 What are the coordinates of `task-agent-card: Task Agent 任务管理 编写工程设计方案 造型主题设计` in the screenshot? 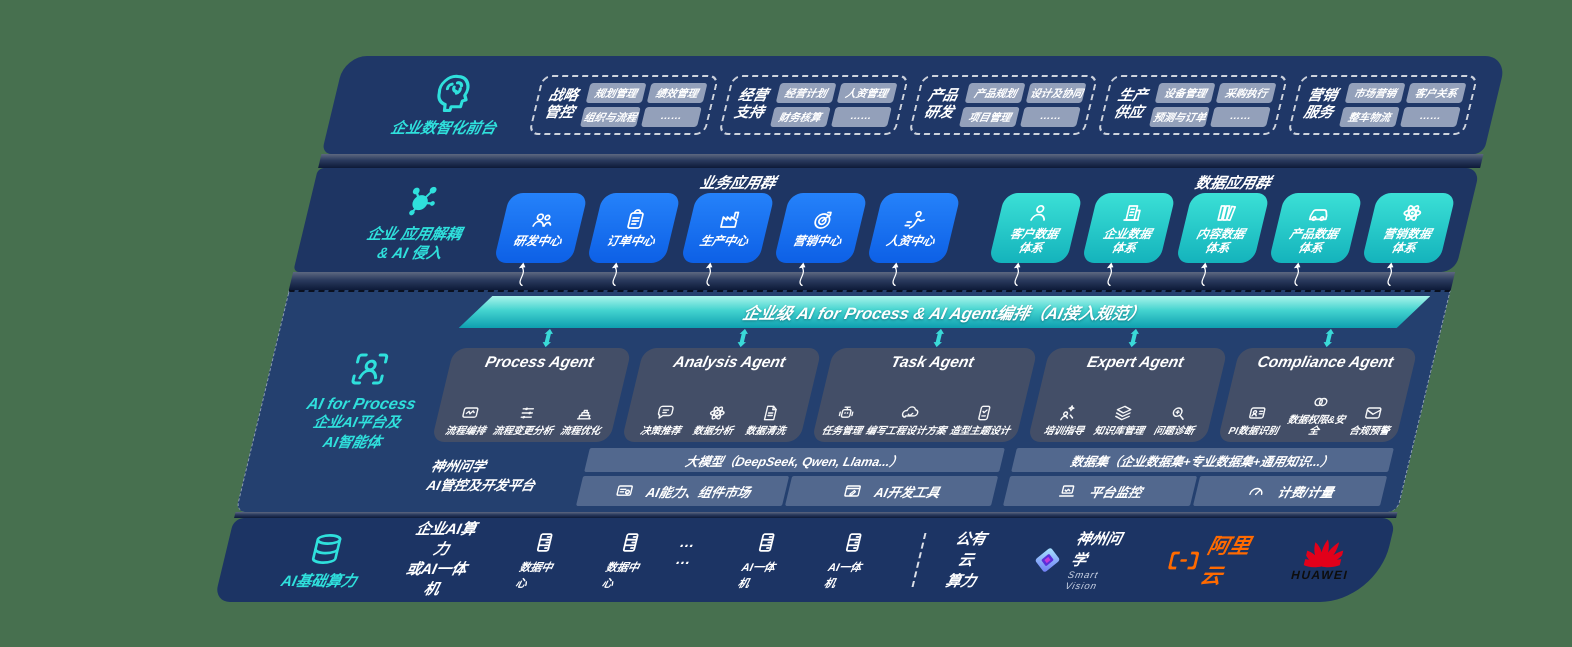 It's located at (924, 395).